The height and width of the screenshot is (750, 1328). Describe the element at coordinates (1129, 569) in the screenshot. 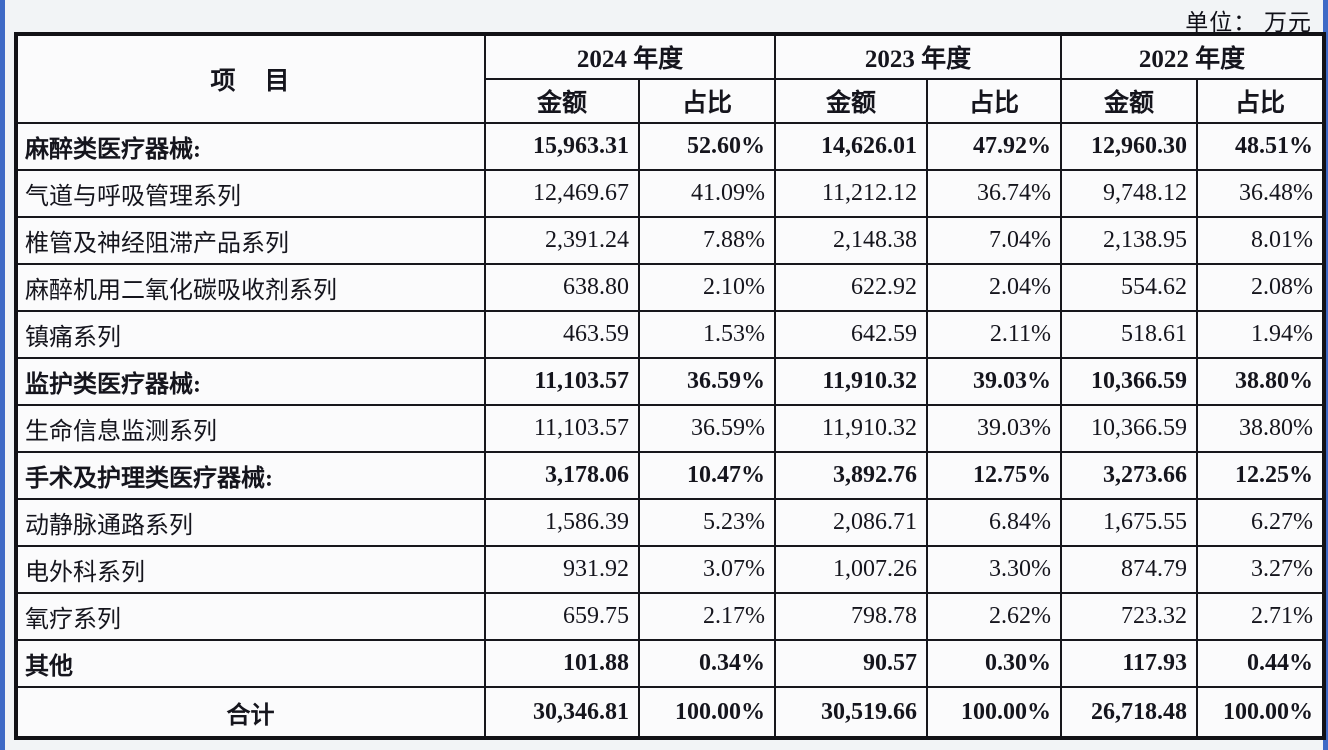

I see `amount-cell: 874.79` at that location.